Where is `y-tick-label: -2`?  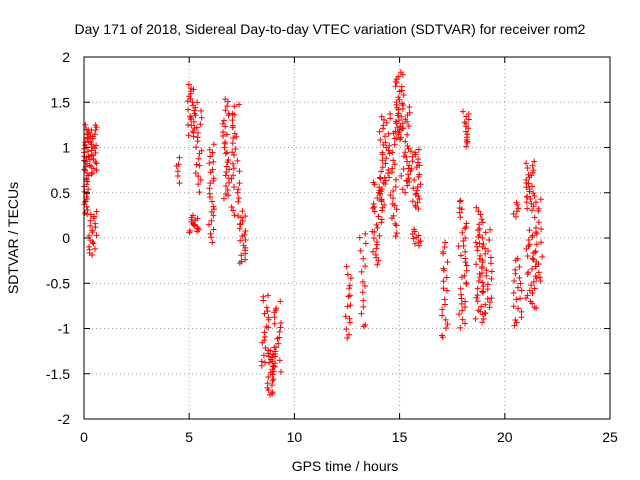 y-tick-label: -2 is located at coordinates (64, 419).